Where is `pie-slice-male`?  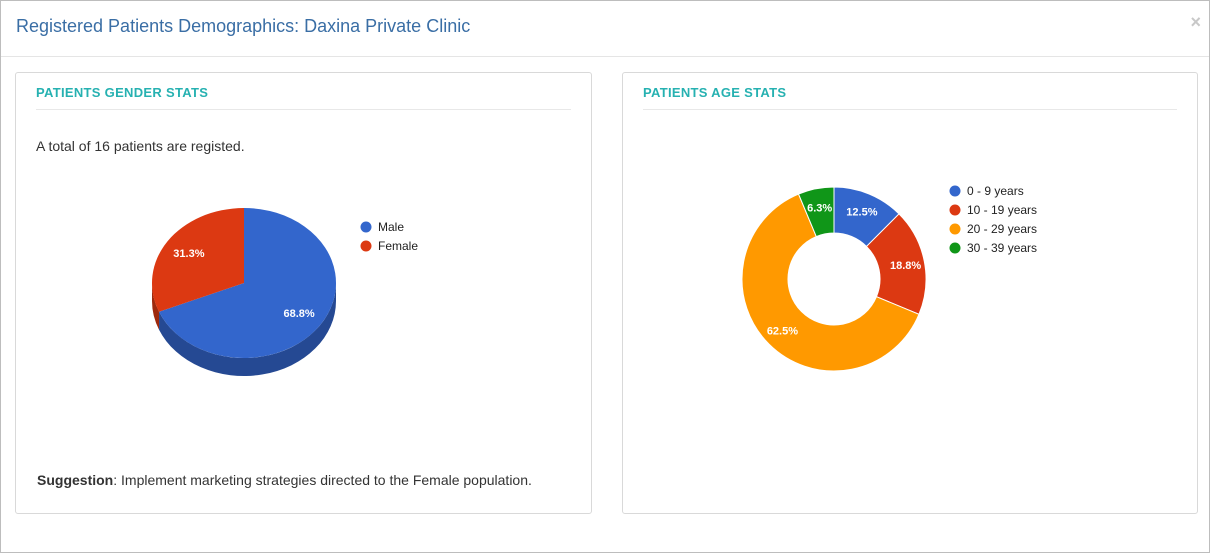
pie-slice-male is located at coordinates (247, 283).